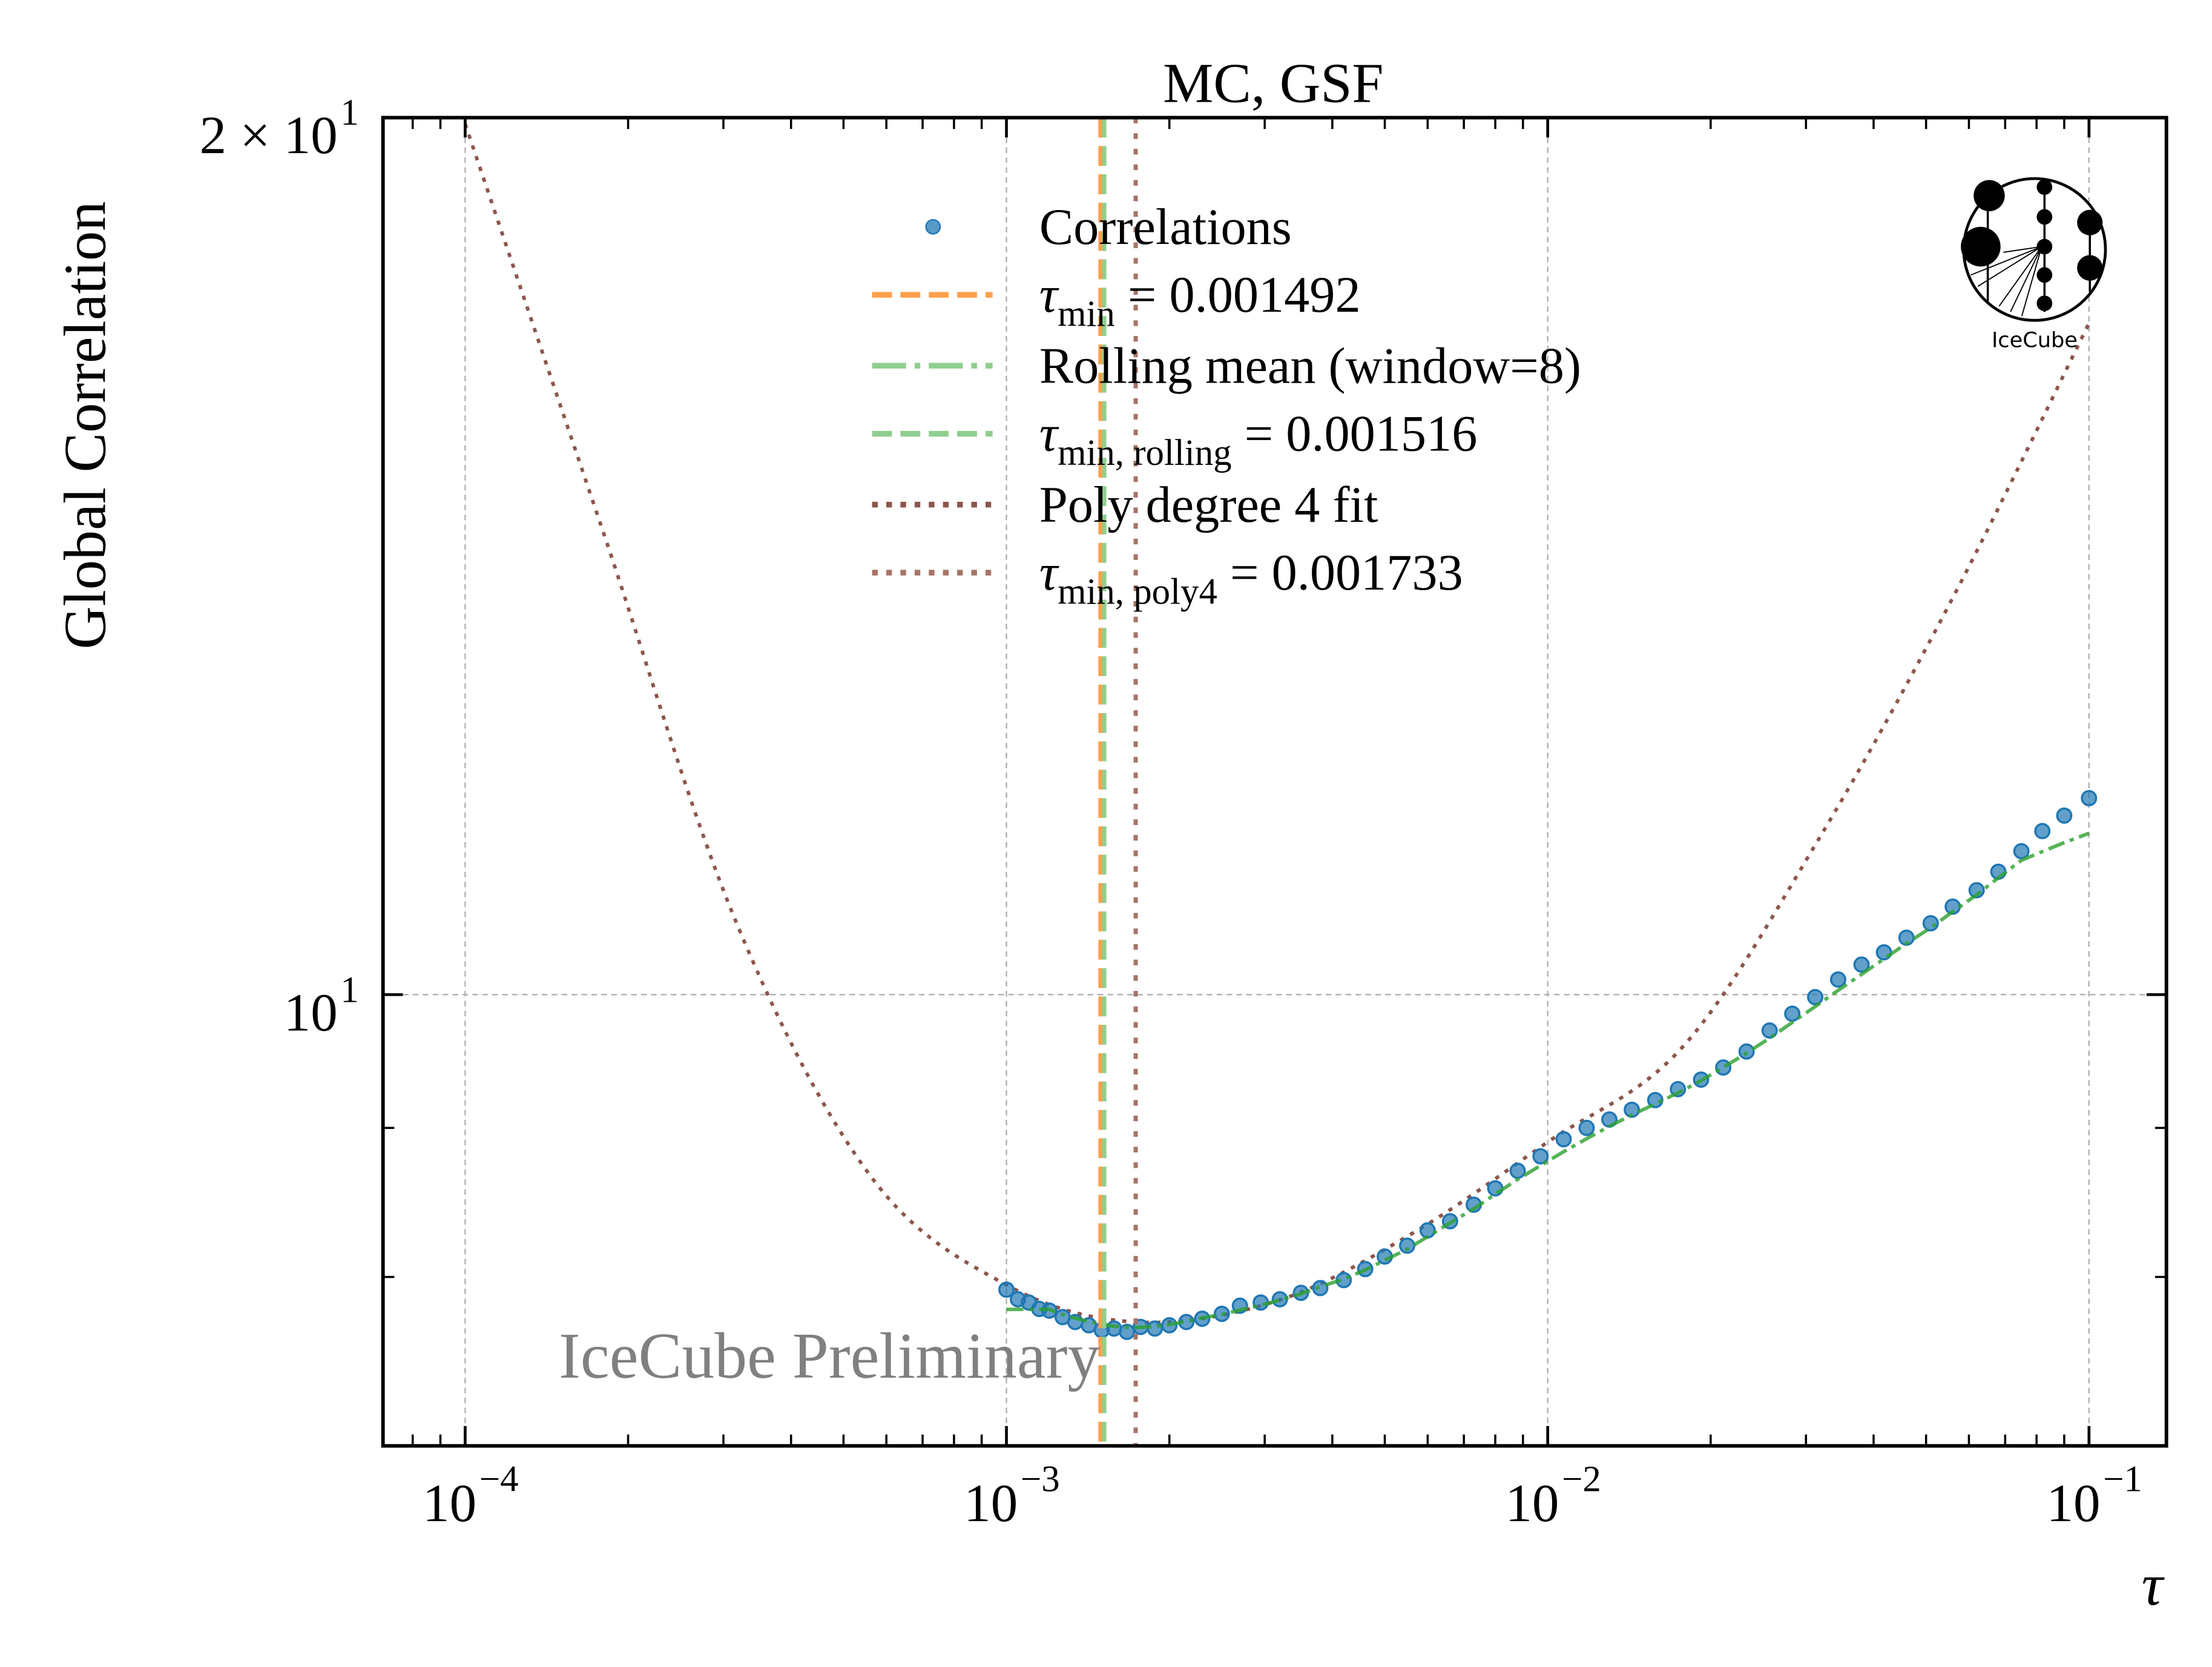 This screenshot has width=2212, height=1667. Describe the element at coordinates (86, 425) in the screenshot. I see `y-axis-label: Global Correlation` at that location.